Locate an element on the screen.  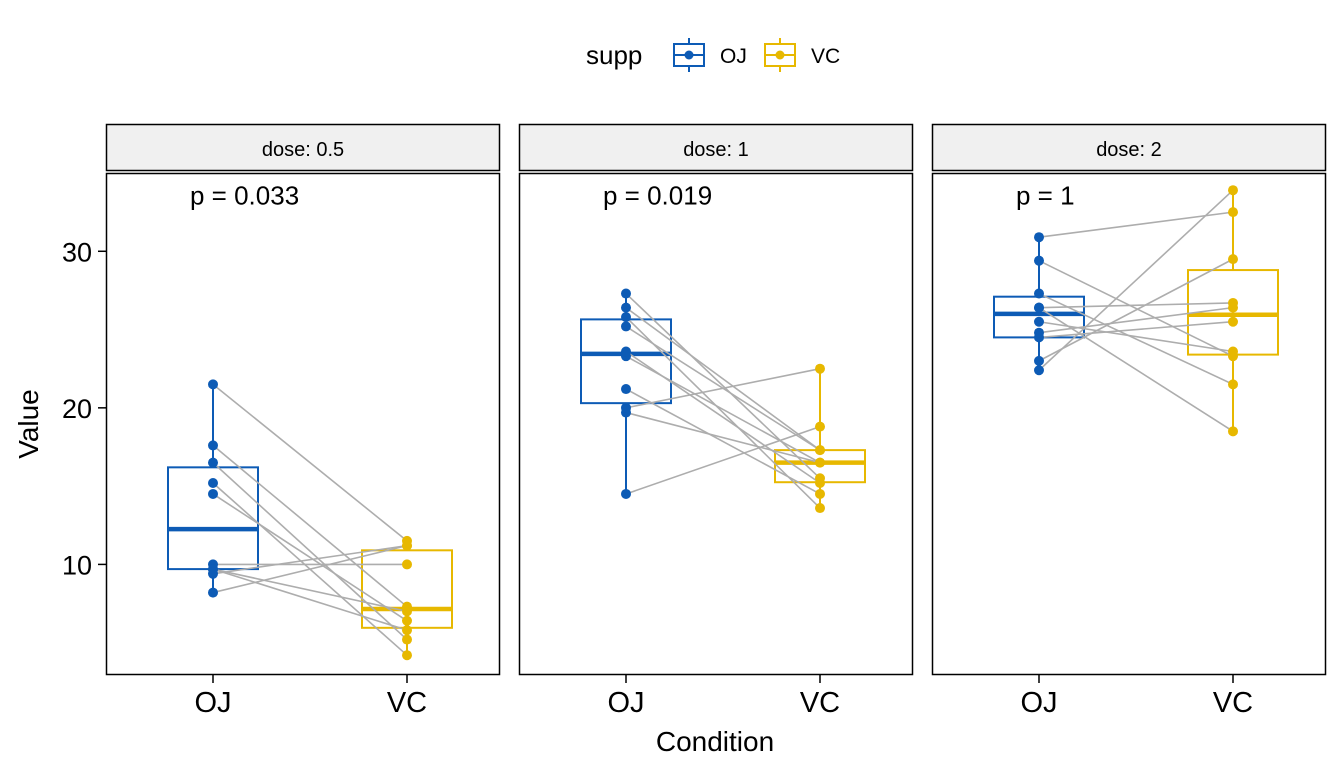
legend-label-oj: OJ is located at coordinates (733, 56).